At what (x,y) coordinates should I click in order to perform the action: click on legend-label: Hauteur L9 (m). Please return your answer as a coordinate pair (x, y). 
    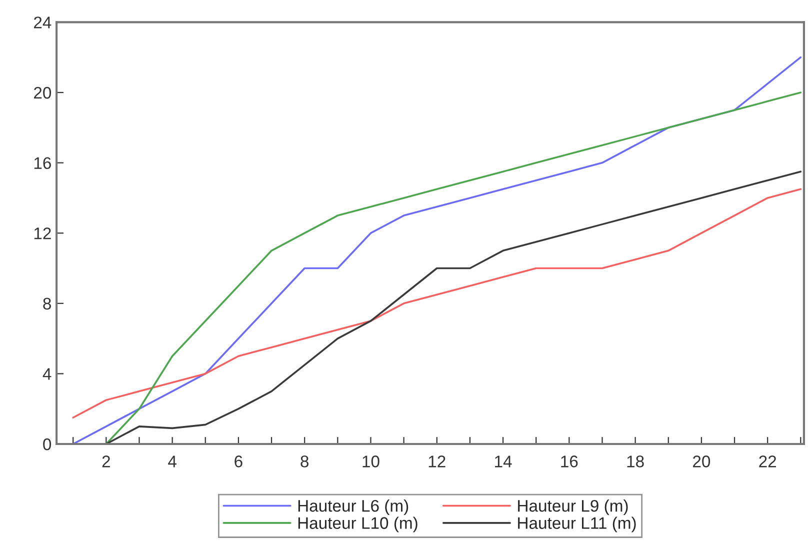
    Looking at the image, I should click on (573, 508).